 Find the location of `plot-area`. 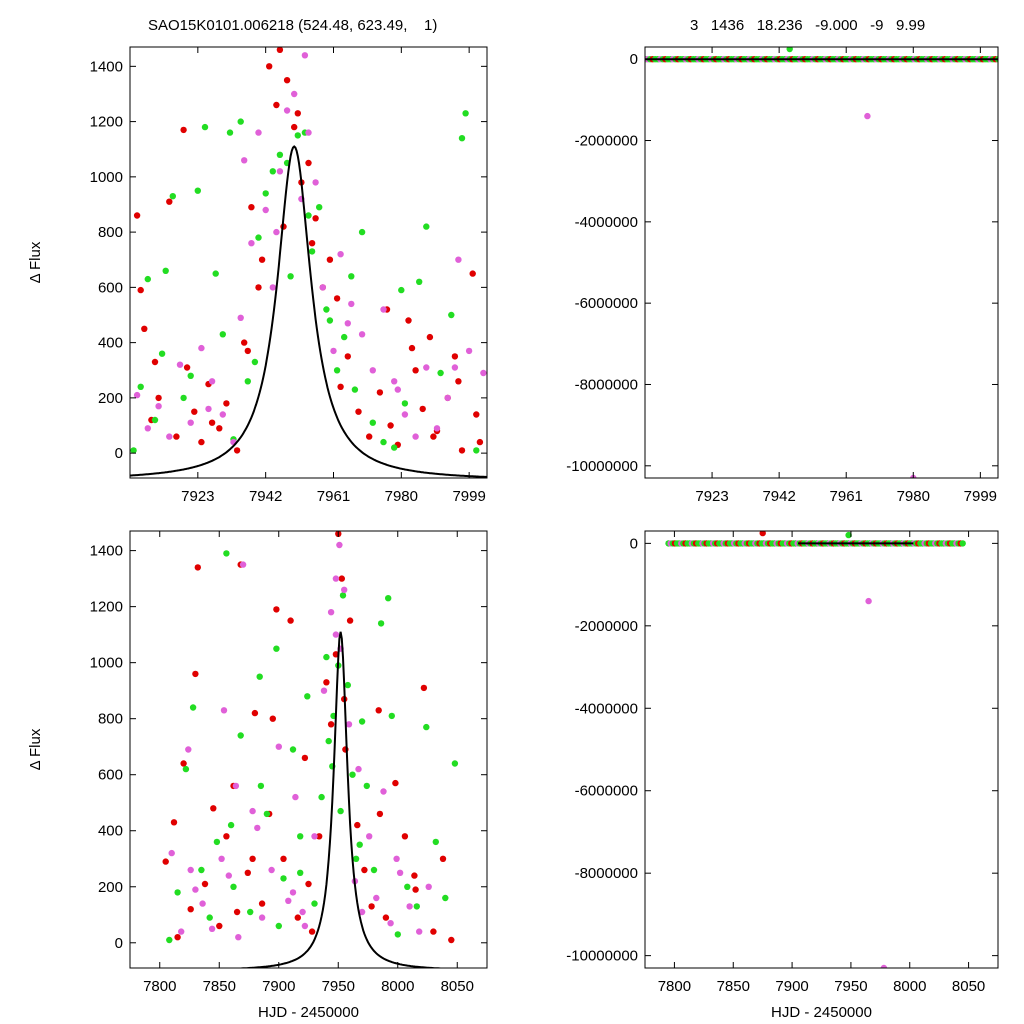

plot-area is located at coordinates (815, 749).